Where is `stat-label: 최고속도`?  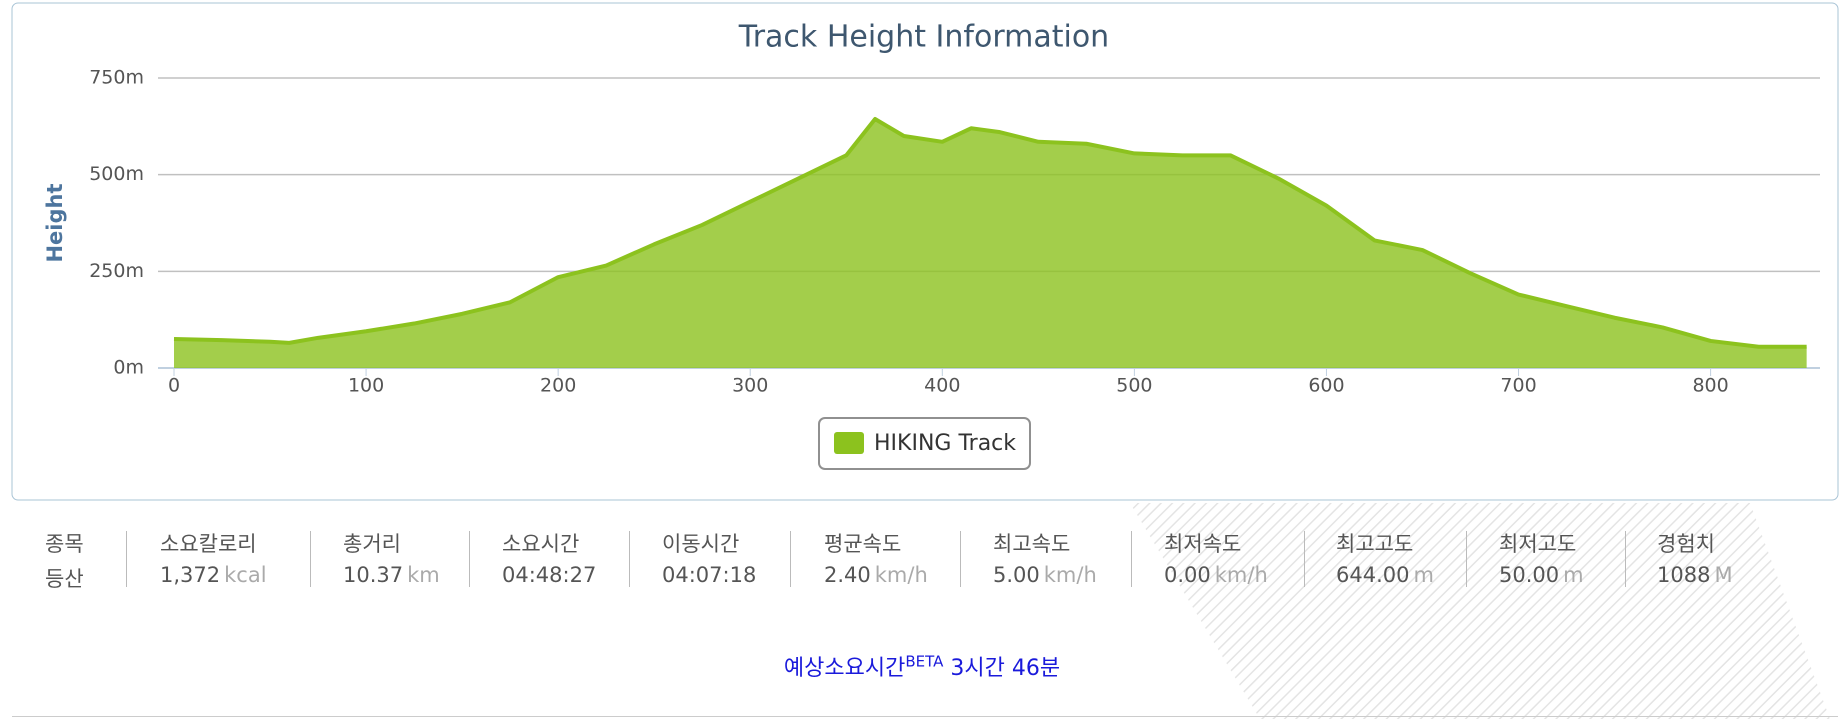
stat-label: 최고속도 is located at coordinates (1032, 544).